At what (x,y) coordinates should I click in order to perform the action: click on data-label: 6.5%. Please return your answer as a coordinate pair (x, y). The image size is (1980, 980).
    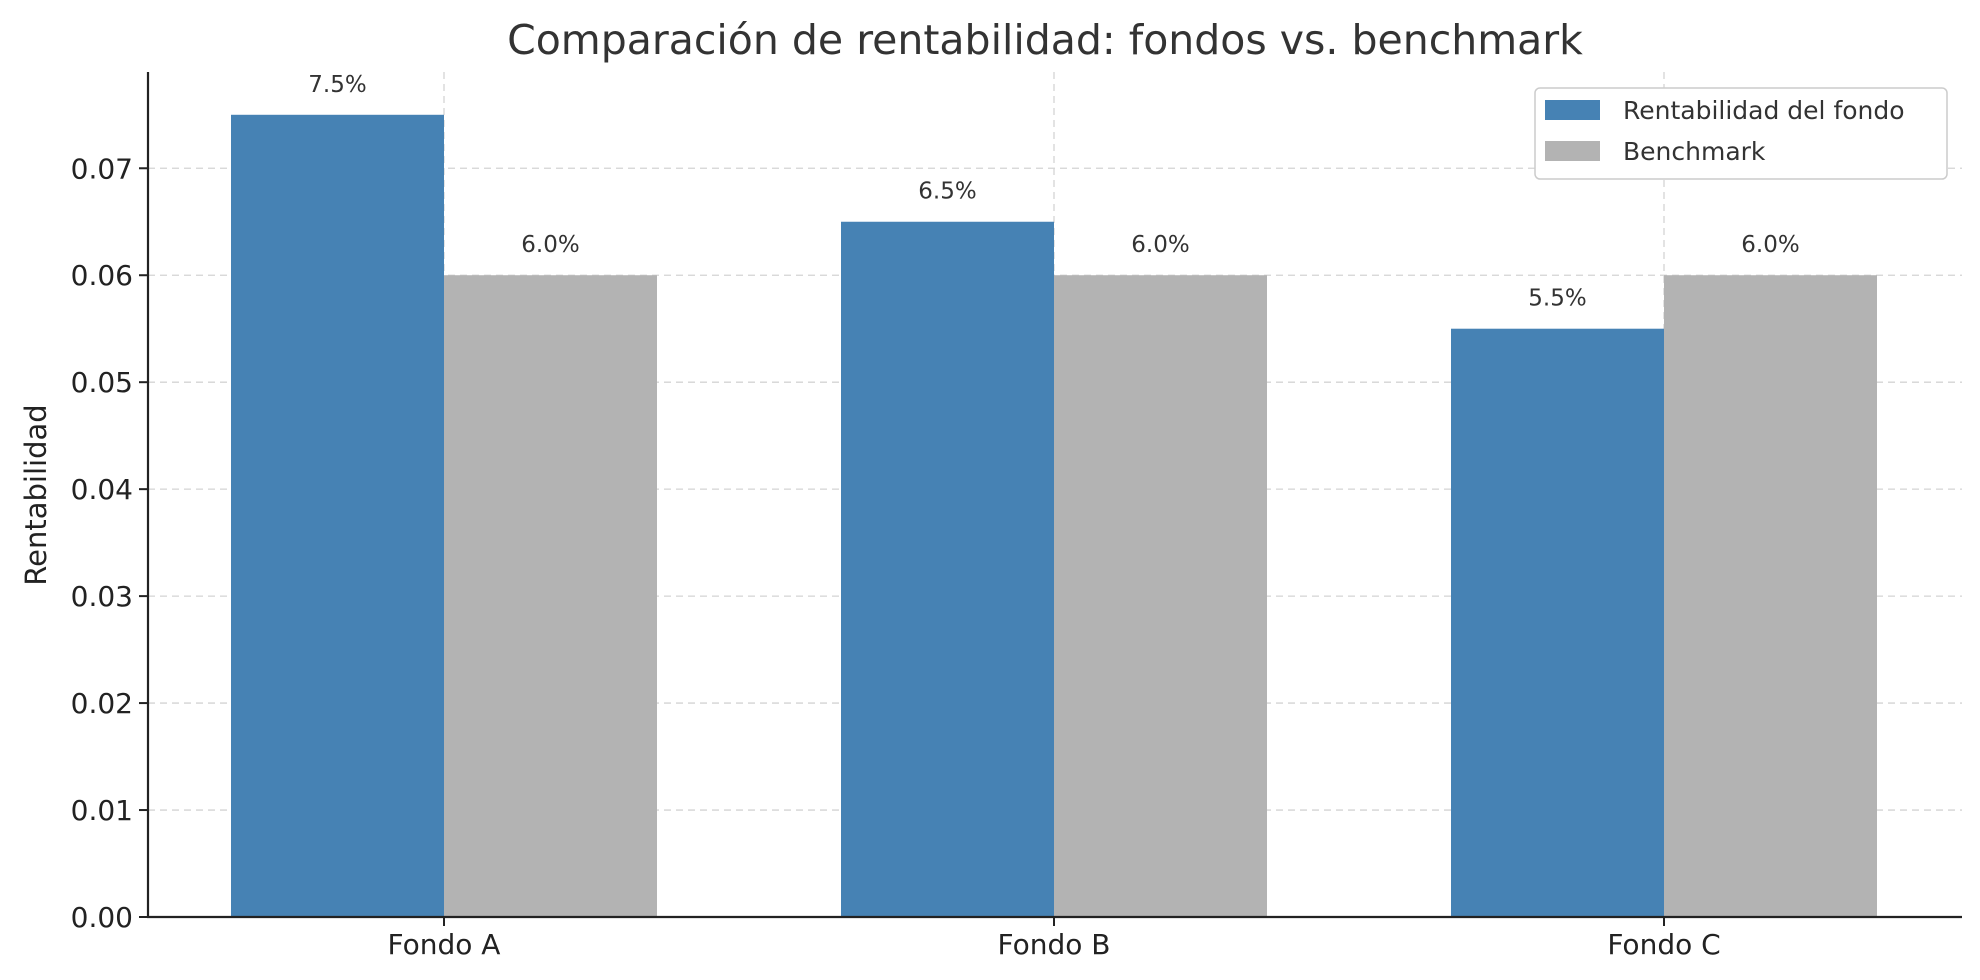
    Looking at the image, I should click on (947, 192).